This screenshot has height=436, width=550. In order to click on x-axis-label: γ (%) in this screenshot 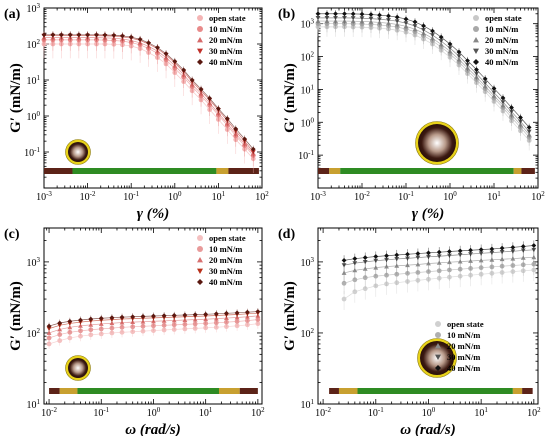, I will do `click(428, 214)`.